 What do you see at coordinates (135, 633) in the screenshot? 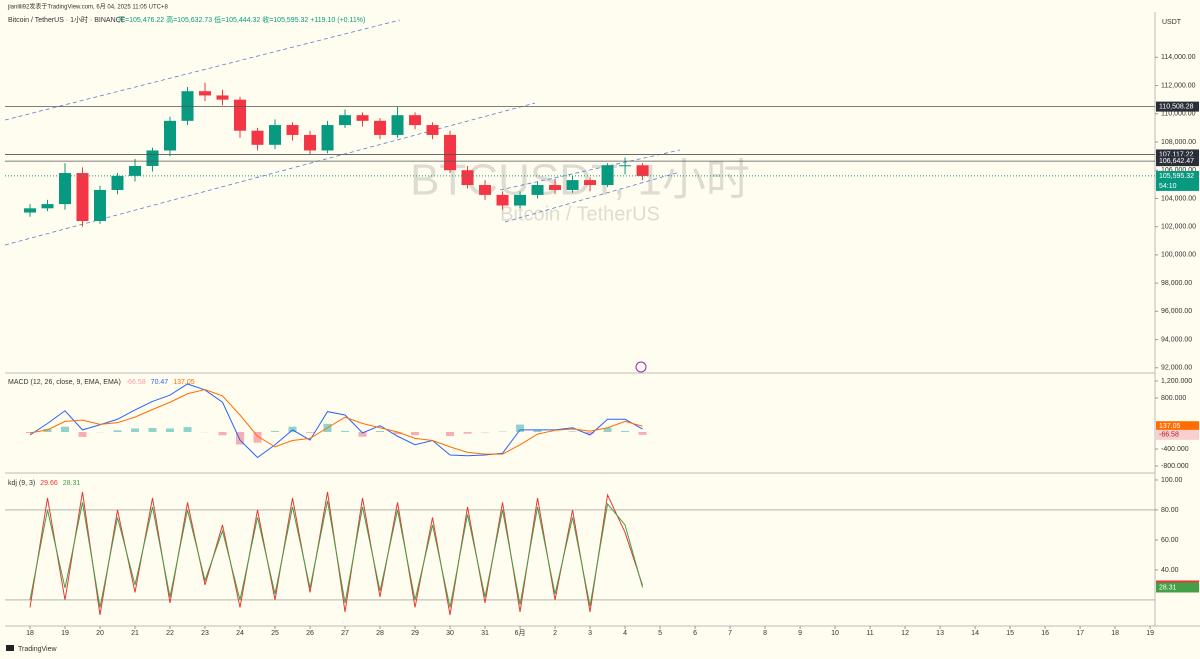
I see `x-tick-label: 21` at bounding box center [135, 633].